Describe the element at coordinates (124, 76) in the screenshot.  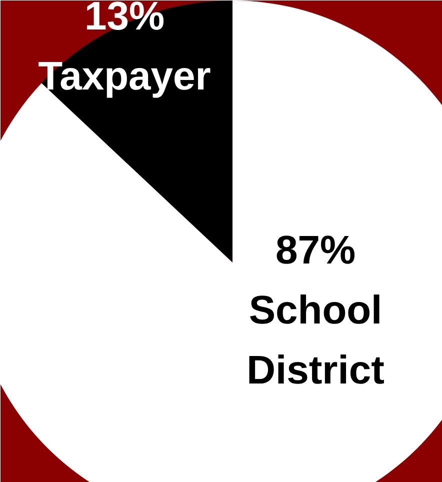
I see `slice-label: Taxpayer` at that location.